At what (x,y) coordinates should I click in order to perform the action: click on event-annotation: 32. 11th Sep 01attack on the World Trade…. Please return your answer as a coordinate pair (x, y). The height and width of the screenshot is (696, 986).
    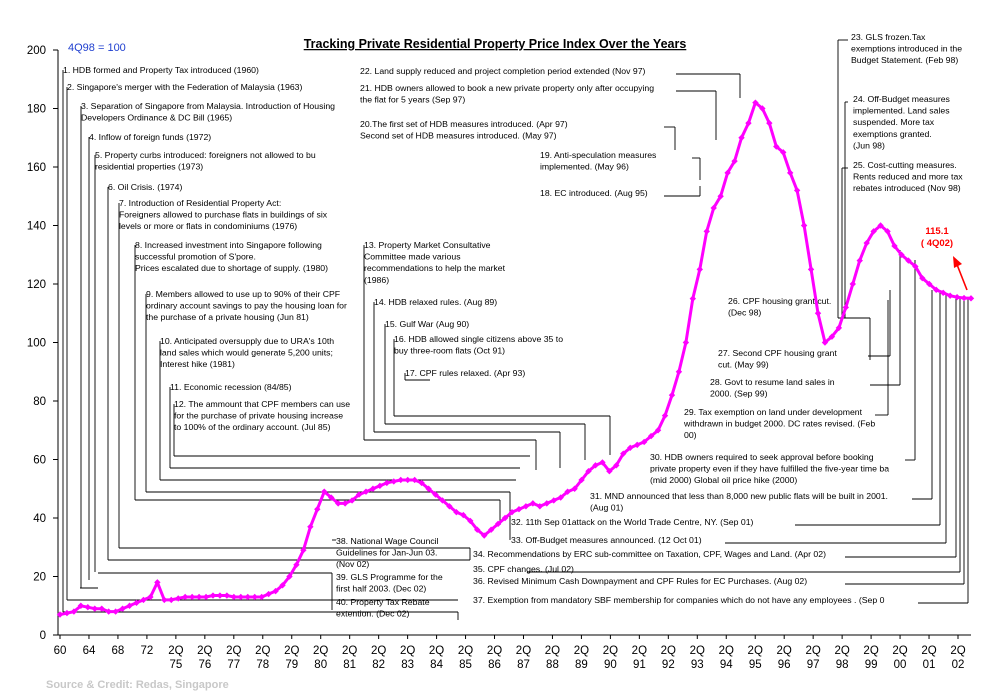
    Looking at the image, I should click on (632, 522).